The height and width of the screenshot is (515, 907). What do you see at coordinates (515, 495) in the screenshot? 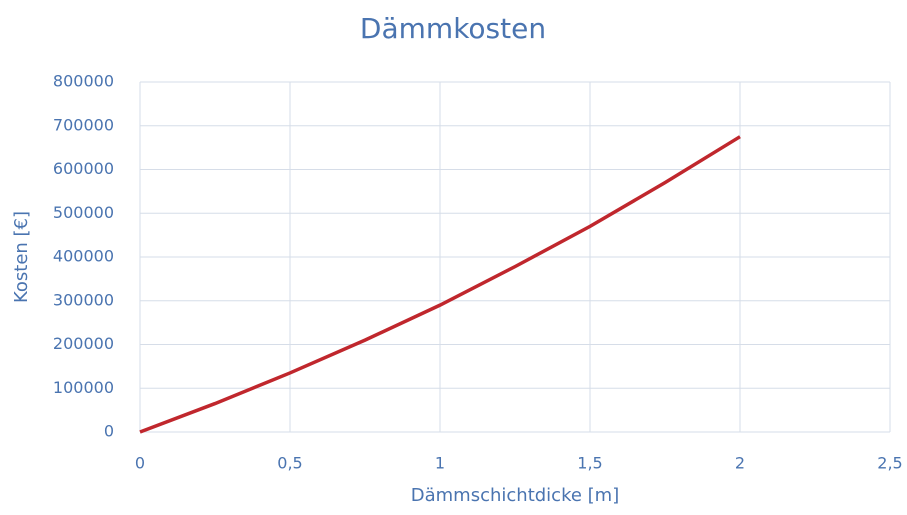
I see `x-axis-label: Dämmschichtdicke [m]` at bounding box center [515, 495].